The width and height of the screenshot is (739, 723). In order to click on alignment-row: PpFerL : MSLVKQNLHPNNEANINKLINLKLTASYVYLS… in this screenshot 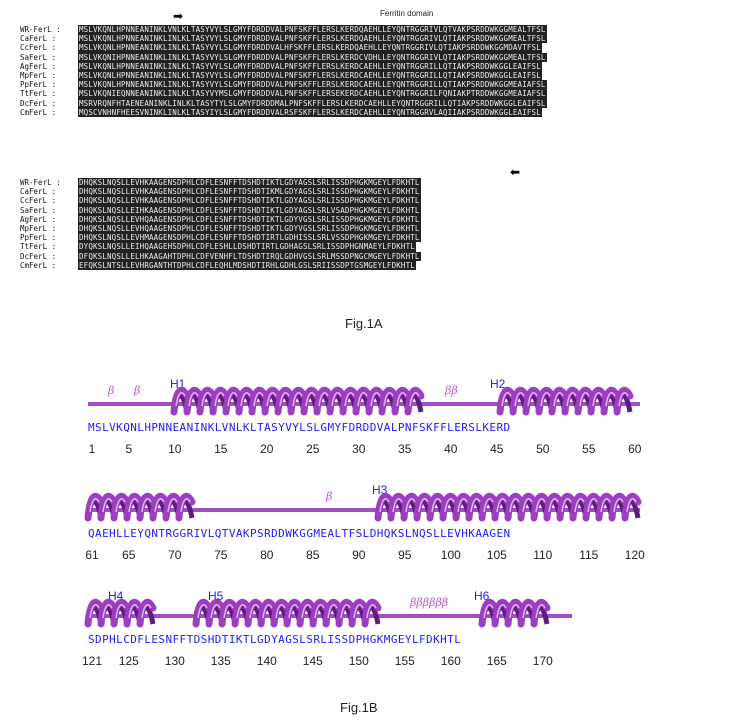, I will do `click(283, 85)`.